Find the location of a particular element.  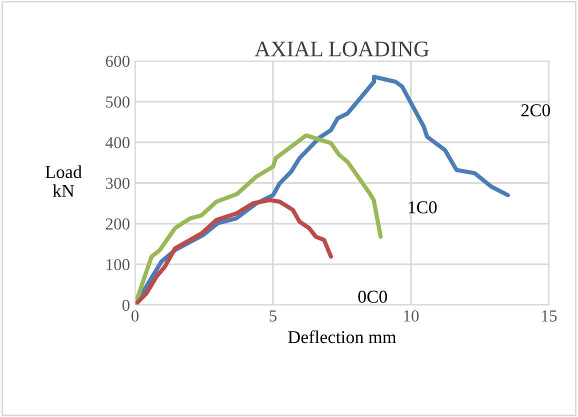

chart-title: AXIAL LOADING is located at coordinates (341, 49).